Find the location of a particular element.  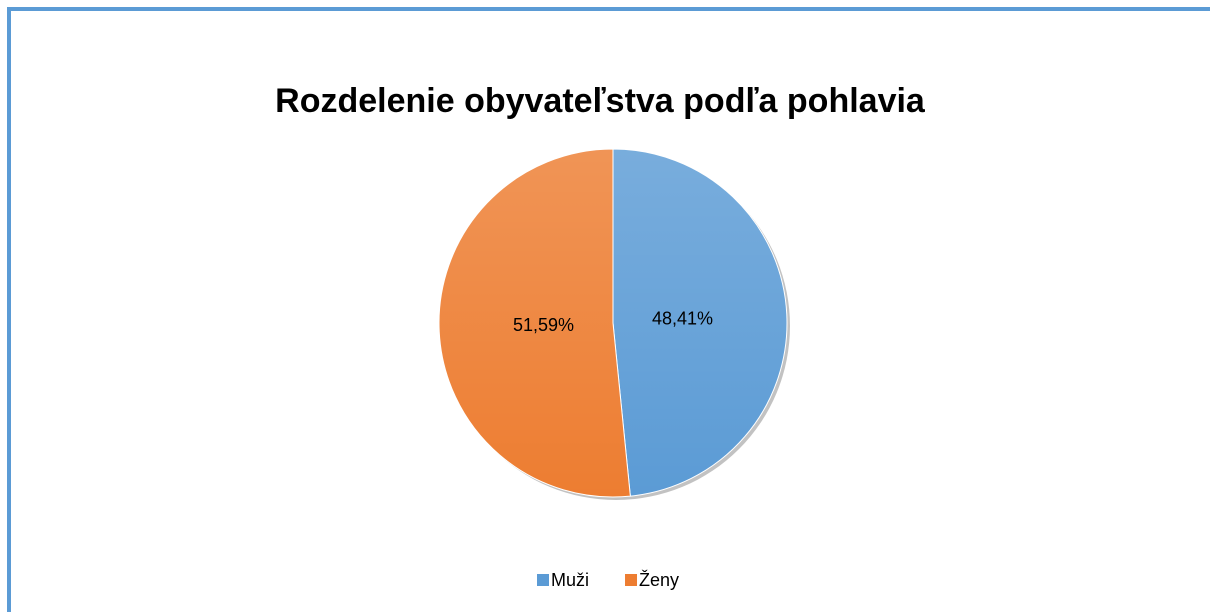

data-label: 48,41% is located at coordinates (682, 318).